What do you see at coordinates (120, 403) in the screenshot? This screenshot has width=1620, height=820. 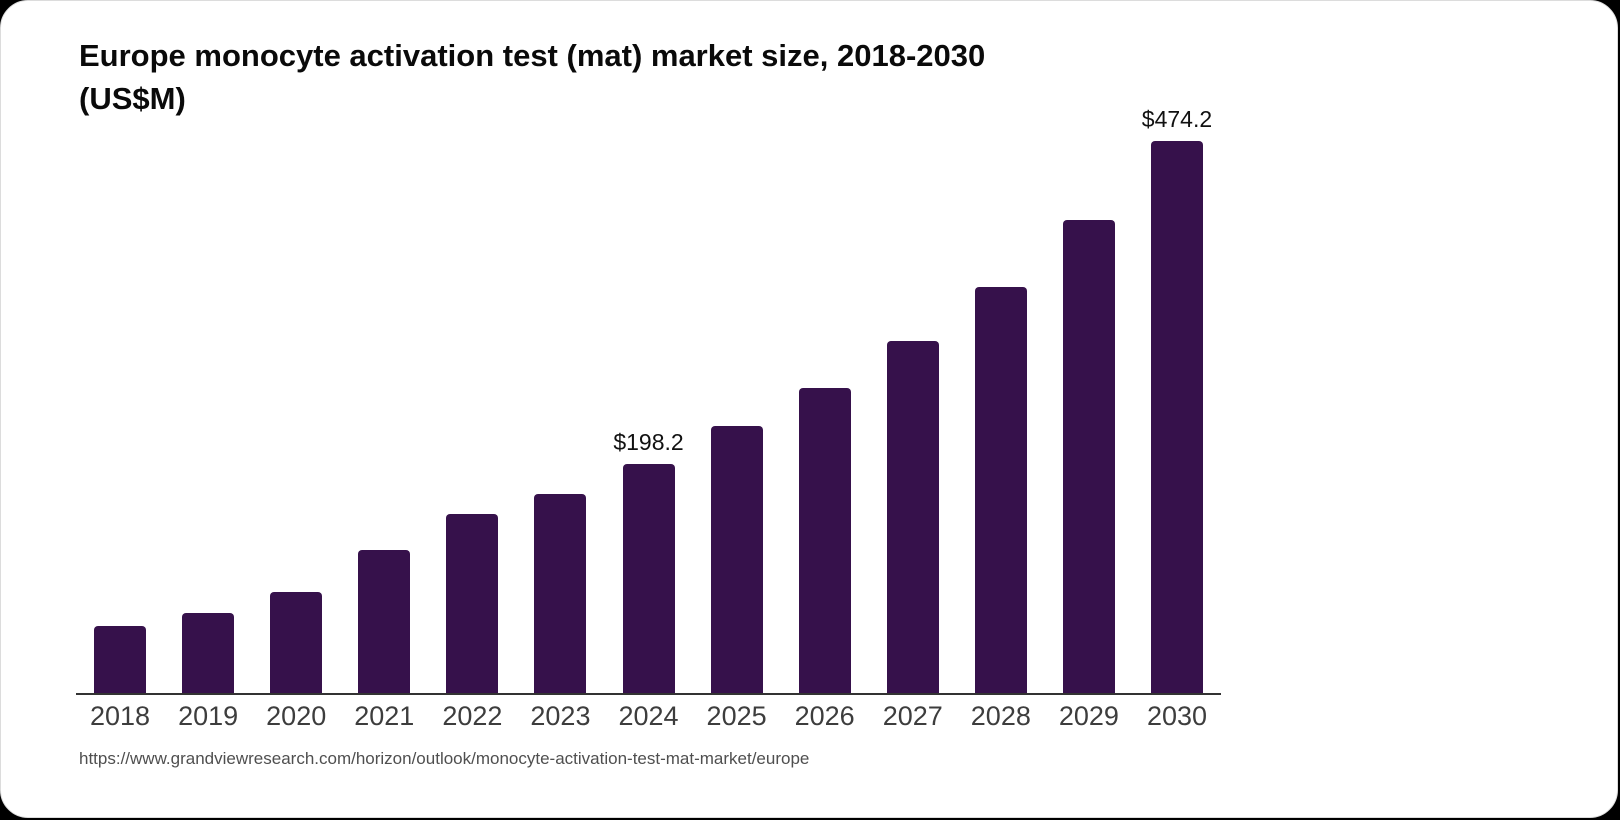 I see `bar-cell-2018` at bounding box center [120, 403].